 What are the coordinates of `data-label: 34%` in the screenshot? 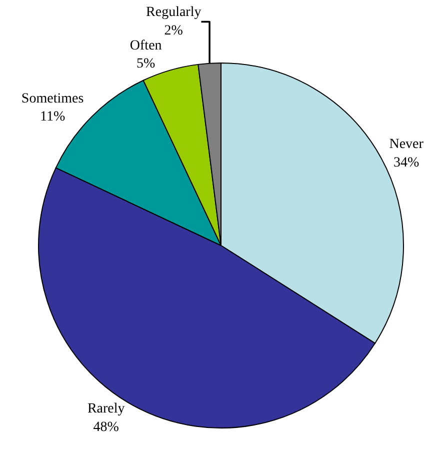 It's located at (406, 162).